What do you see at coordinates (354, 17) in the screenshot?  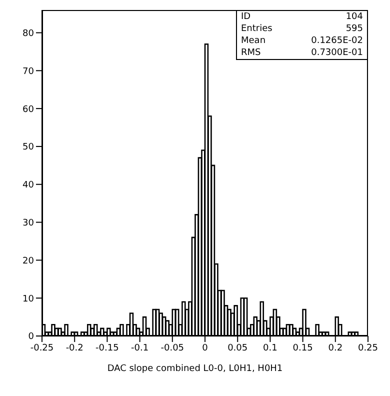 I see `annotation: 104` at bounding box center [354, 17].